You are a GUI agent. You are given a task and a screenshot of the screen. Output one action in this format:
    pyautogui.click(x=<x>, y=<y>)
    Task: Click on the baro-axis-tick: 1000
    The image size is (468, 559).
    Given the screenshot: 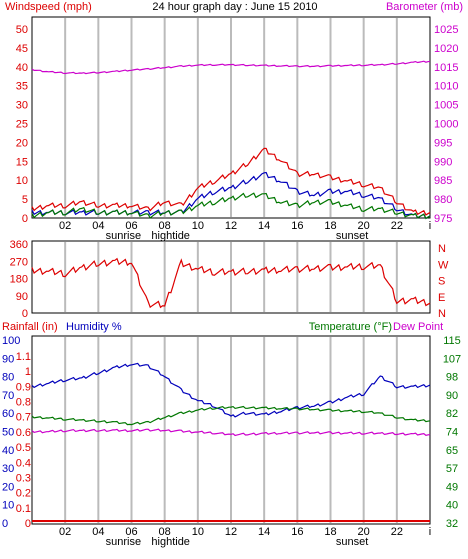 What is the action you would take?
    pyautogui.click(x=446, y=125)
    